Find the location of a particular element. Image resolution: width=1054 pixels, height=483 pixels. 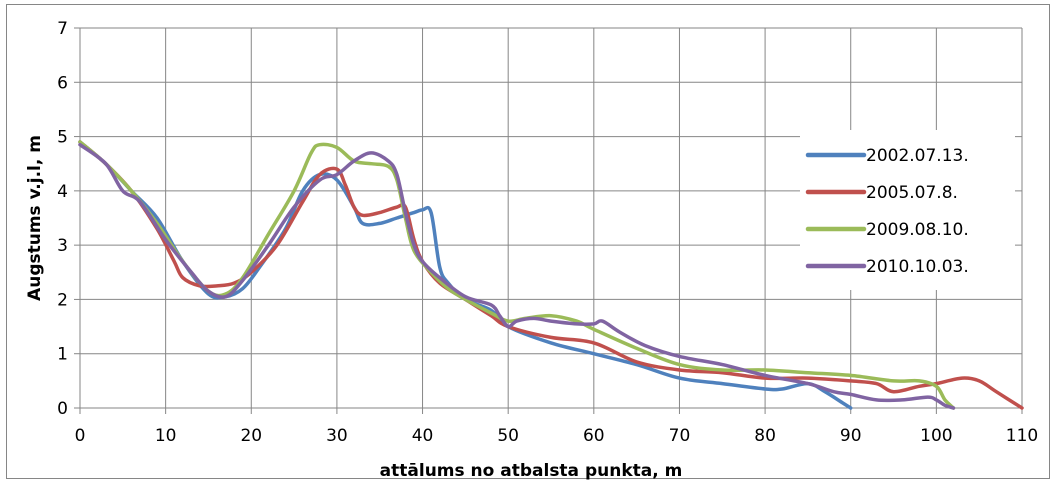

x-axis-title: attālums no atbalsta punkta, m is located at coordinates (531, 471).